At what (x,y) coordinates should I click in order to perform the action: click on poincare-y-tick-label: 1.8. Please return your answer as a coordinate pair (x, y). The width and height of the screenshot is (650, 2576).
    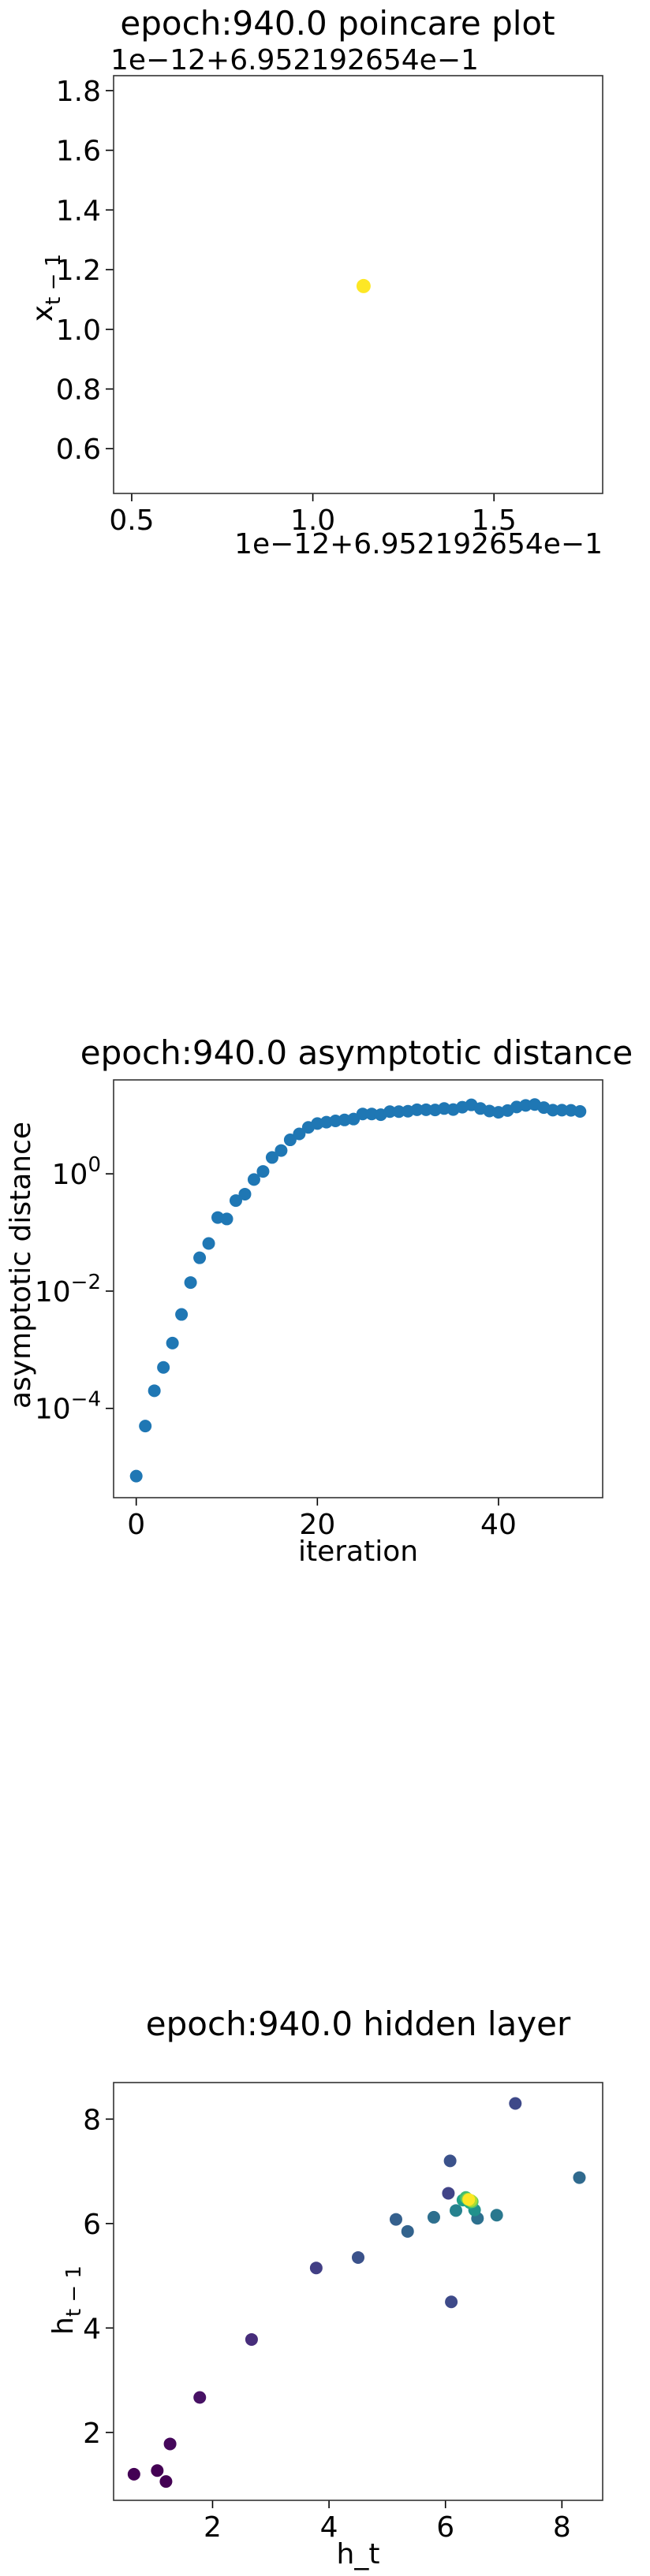
    Looking at the image, I should click on (78, 92).